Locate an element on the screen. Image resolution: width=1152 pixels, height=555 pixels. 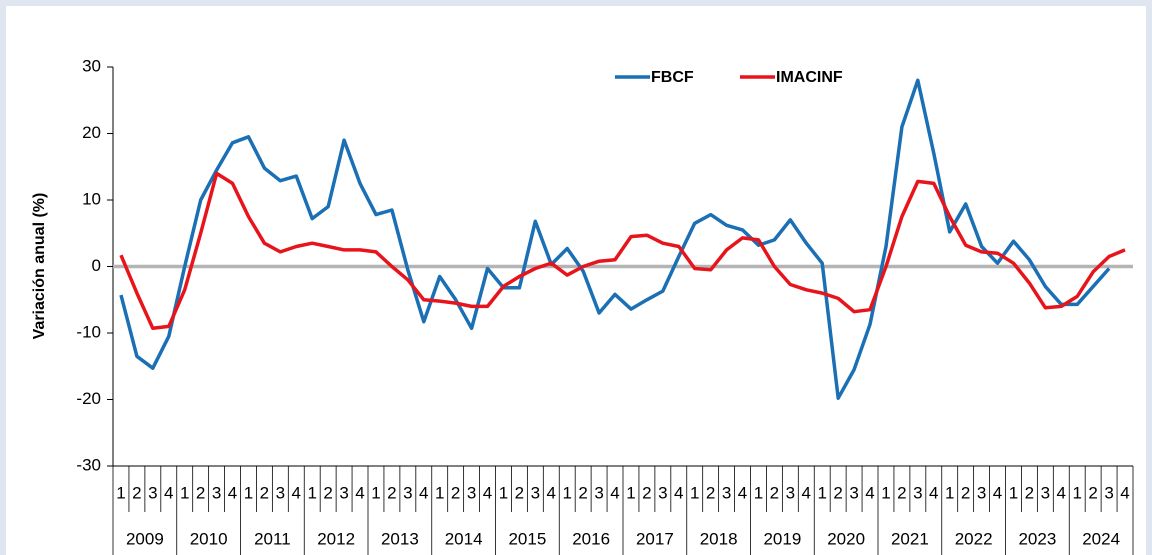
x-group-label: 2022 is located at coordinates (974, 538).